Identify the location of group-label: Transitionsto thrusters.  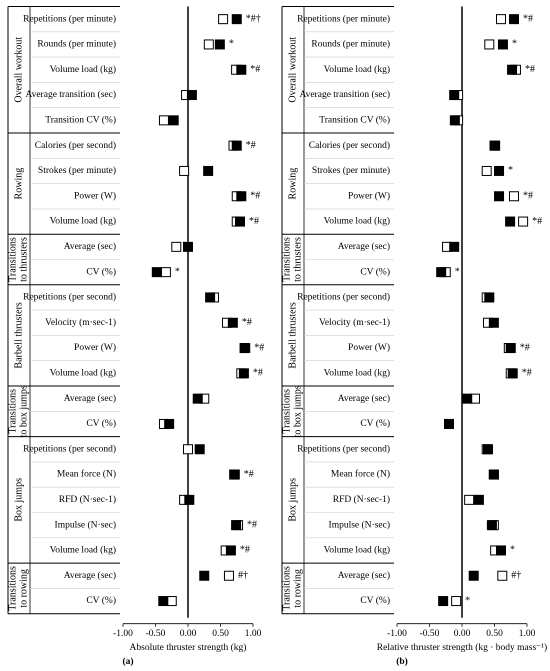
(293, 259).